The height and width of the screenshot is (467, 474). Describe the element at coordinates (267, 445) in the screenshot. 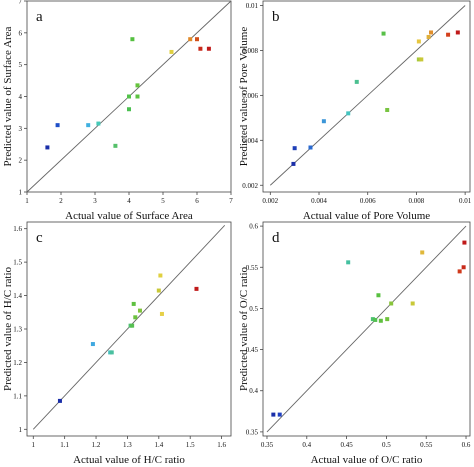

I see `x-tick-label: 0.35` at that location.